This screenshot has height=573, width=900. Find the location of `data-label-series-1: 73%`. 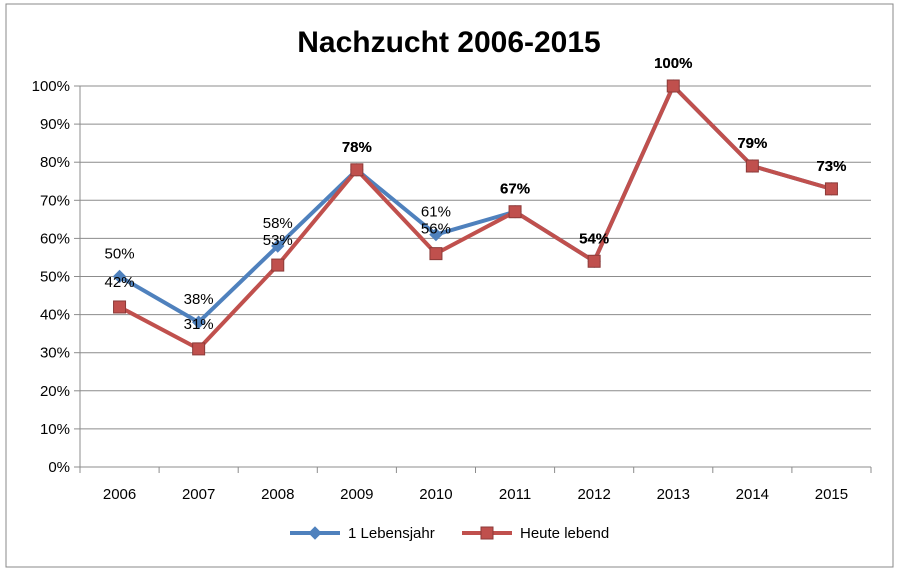

data-label-series-1: 73% is located at coordinates (831, 166).